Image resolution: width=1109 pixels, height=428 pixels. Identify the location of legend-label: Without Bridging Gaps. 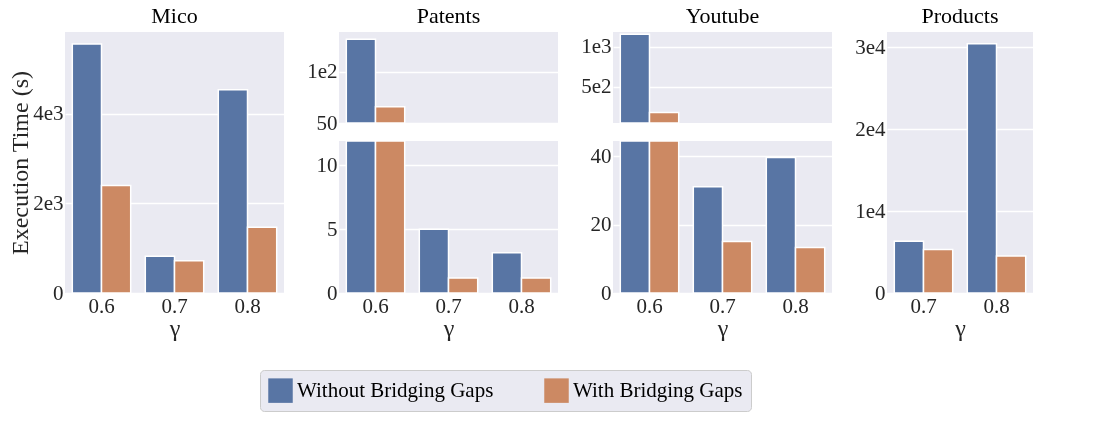
(395, 389).